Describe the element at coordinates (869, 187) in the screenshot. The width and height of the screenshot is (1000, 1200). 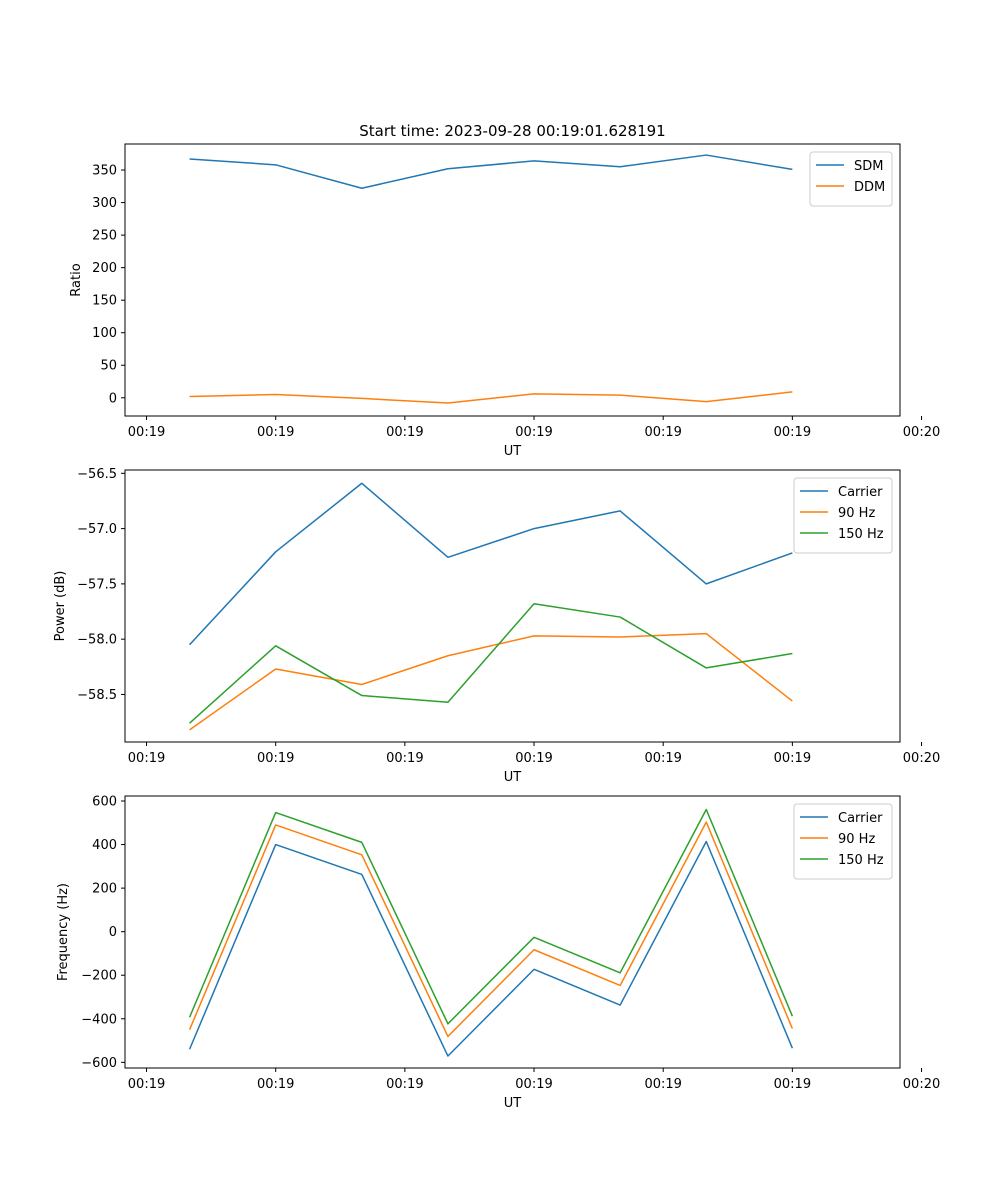
I see `ratio-legend-label-ddm: DDM` at that location.